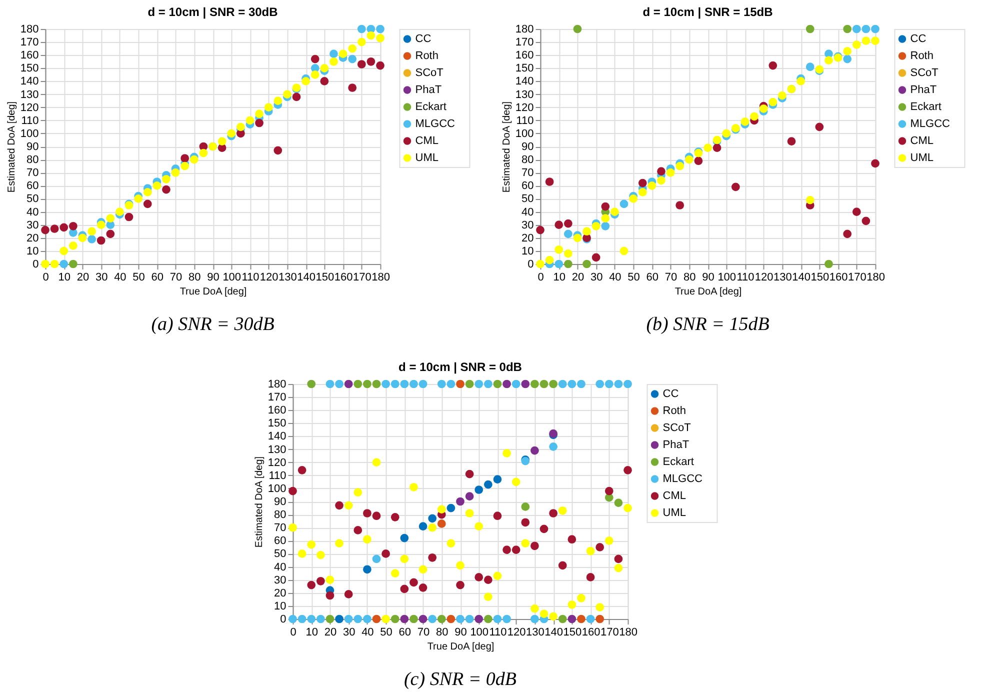 This screenshot has width=995, height=700. I want to click on x-tick-label: 130, so click(783, 278).